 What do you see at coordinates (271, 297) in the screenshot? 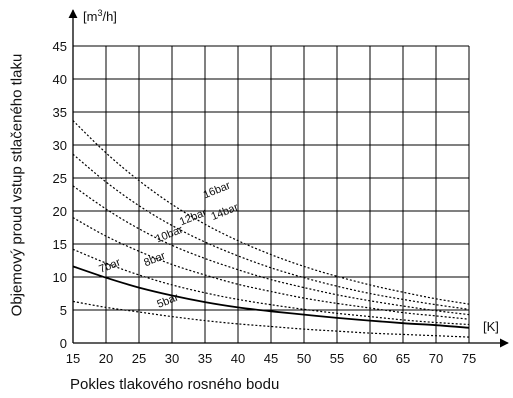
I see `series-line-7bar` at bounding box center [271, 297].